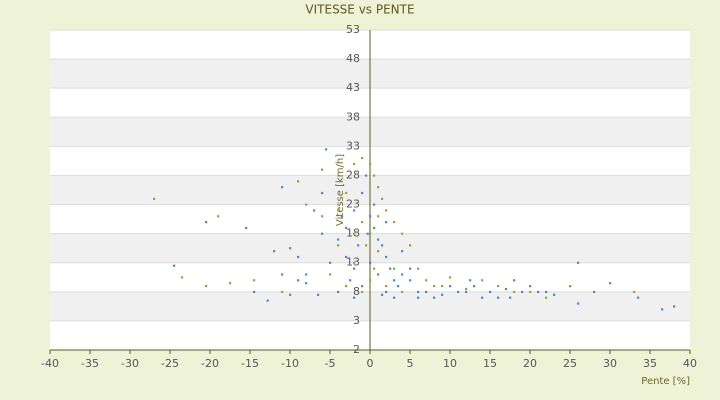  Describe the element at coordinates (90, 363) in the screenshot. I see `x-tick-label: -35` at that location.